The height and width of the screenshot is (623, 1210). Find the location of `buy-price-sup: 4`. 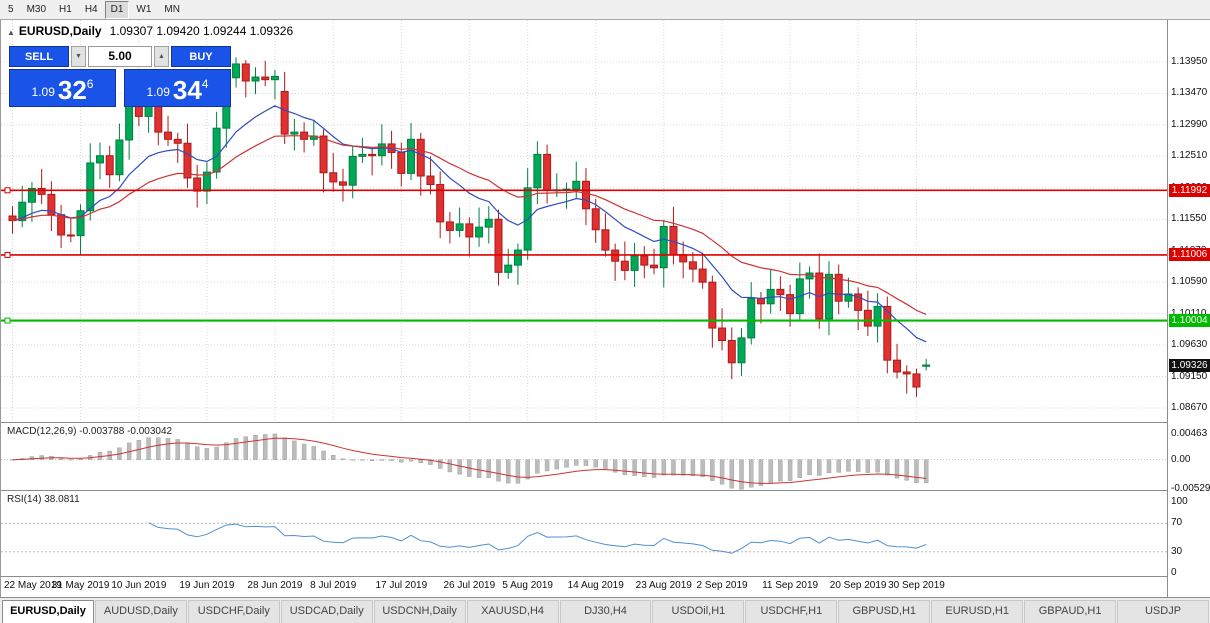

buy-price-sup: 4 is located at coordinates (205, 84).